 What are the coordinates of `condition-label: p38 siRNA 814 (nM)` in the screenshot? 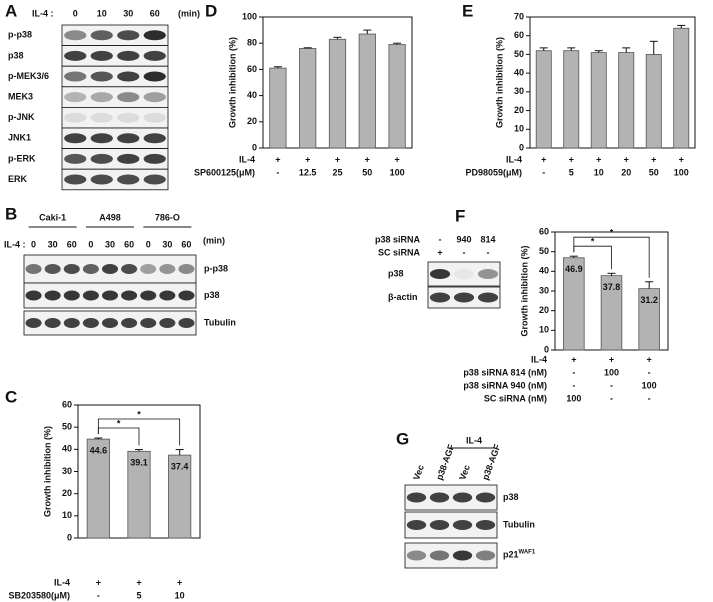 It's located at (505, 372).